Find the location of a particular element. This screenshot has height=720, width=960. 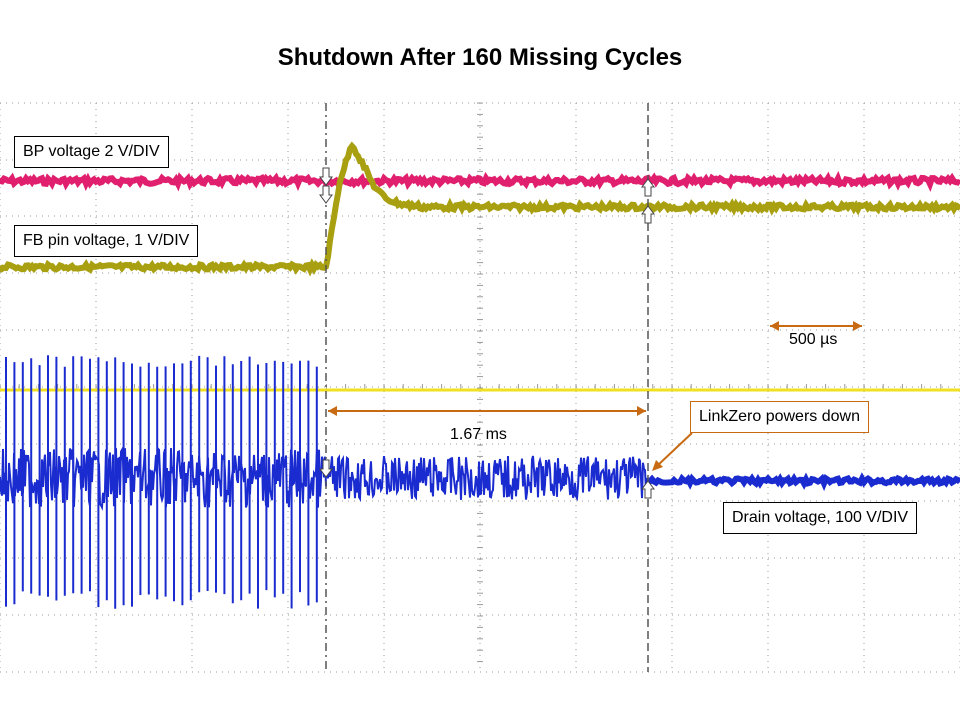

powers-down-callout: LinkZero powers down is located at coordinates (779, 417).